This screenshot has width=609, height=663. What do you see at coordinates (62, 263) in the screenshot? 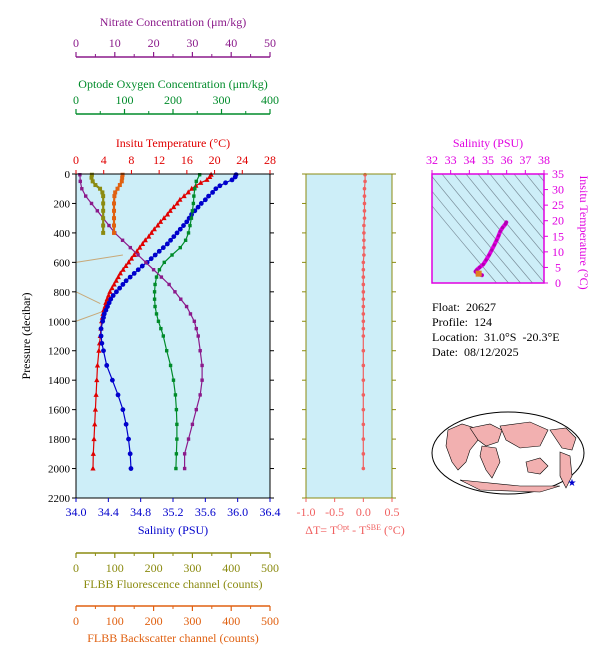
I see `pressure-tick-label: 600` at bounding box center [62, 263].